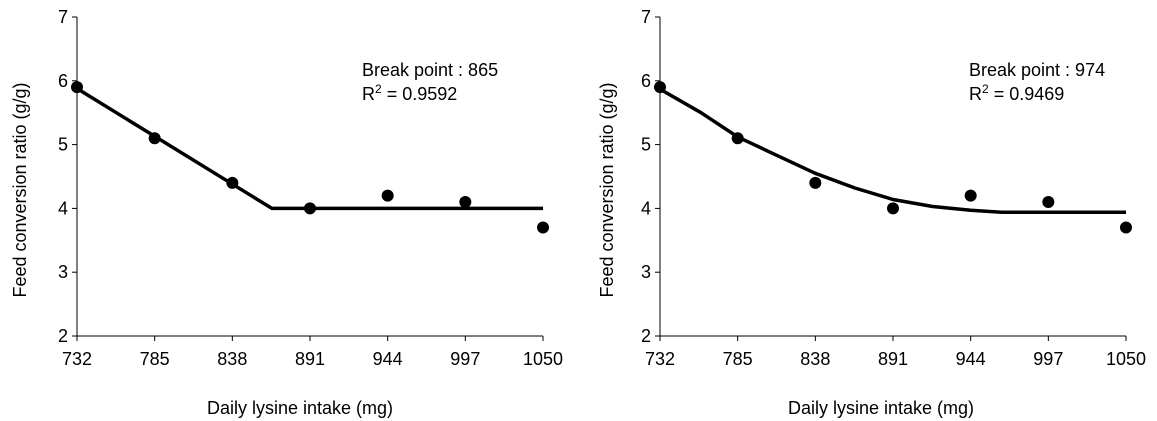 The height and width of the screenshot is (421, 1157). Describe the element at coordinates (1037, 70) in the screenshot. I see `break-point-annotation: Break point : 974` at that location.